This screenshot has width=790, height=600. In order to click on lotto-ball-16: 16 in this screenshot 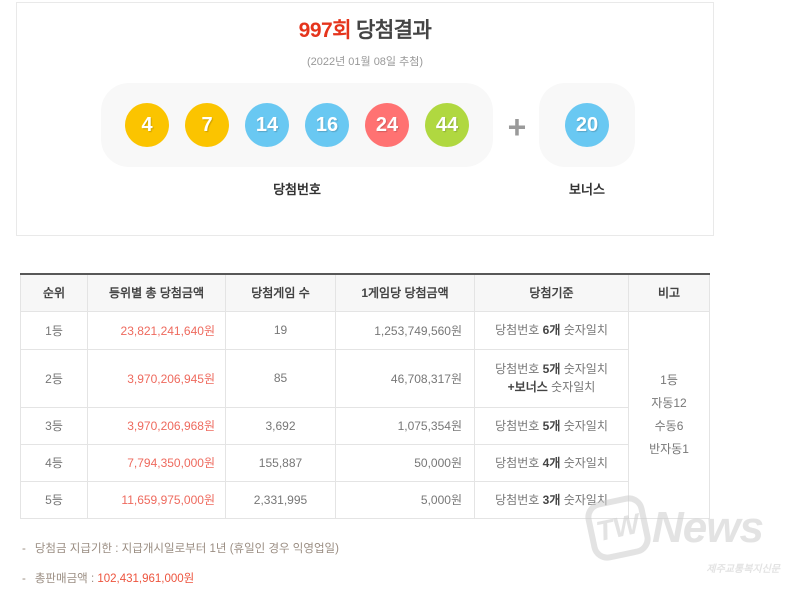, I will do `click(327, 125)`.